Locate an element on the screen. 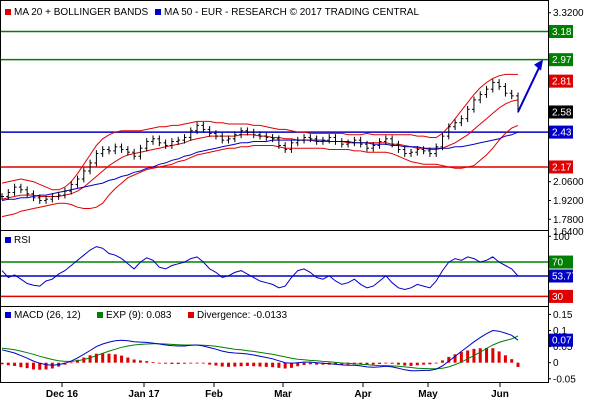 This screenshot has height=405, width=590. macd-tick-label: 0.15 is located at coordinates (563, 315).